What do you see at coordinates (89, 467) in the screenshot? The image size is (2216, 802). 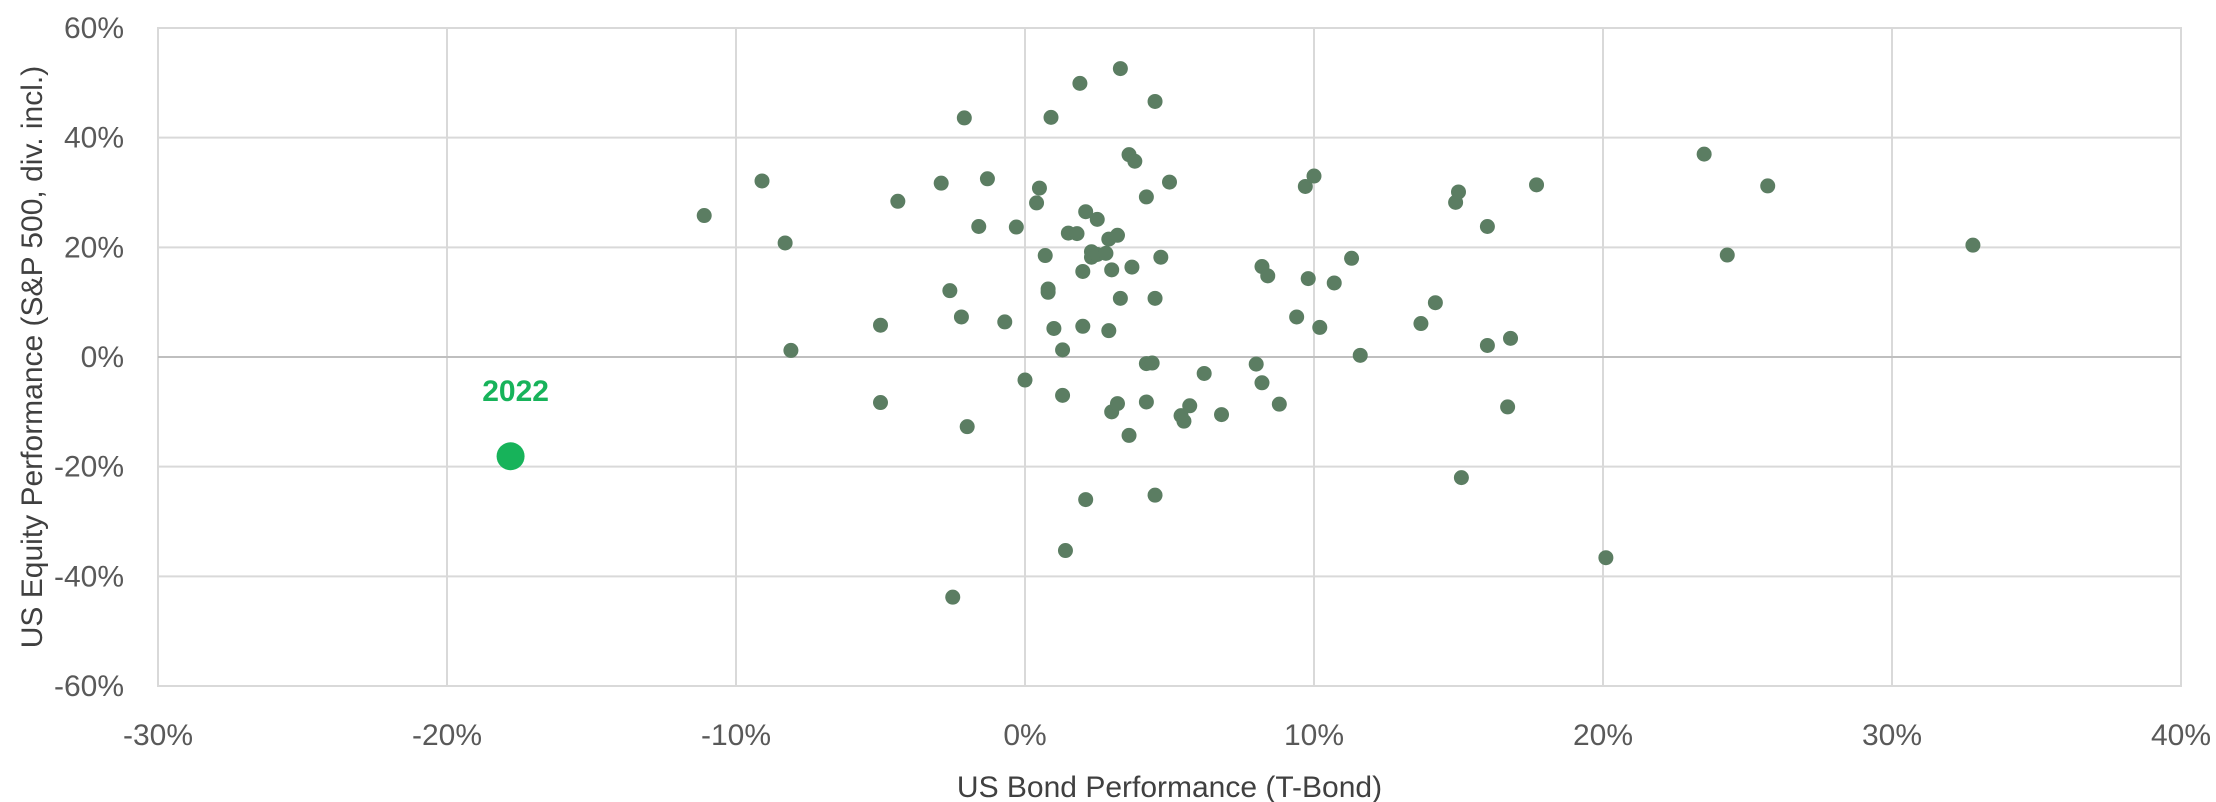 I see `y-tick-label: -20%` at bounding box center [89, 467].